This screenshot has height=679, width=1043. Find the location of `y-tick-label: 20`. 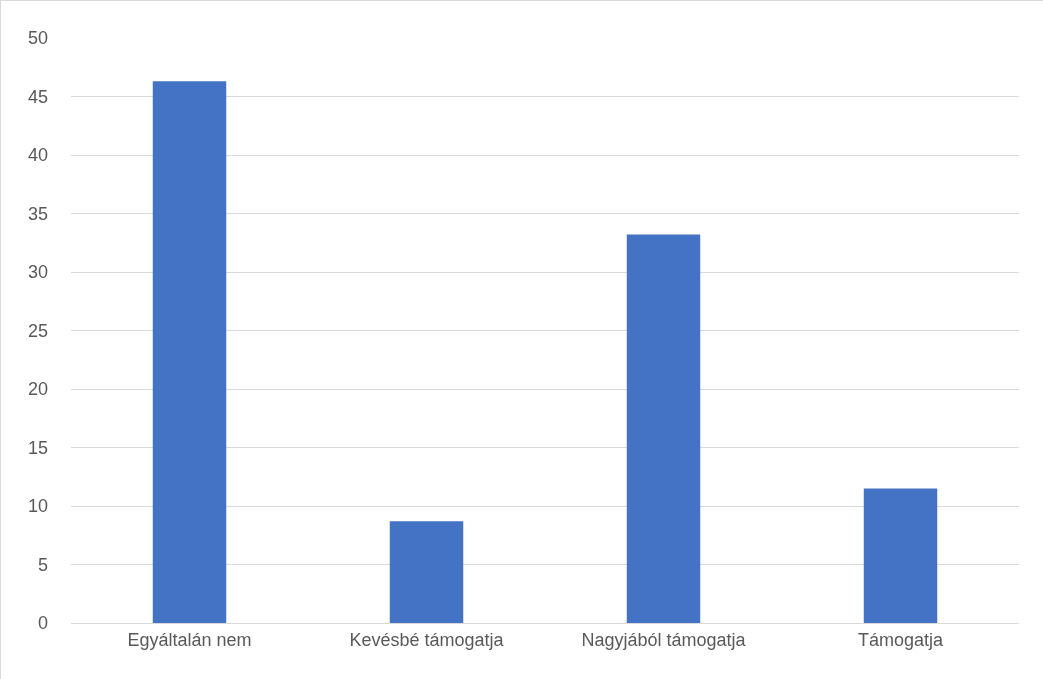

y-tick-label: 20 is located at coordinates (37, 389).